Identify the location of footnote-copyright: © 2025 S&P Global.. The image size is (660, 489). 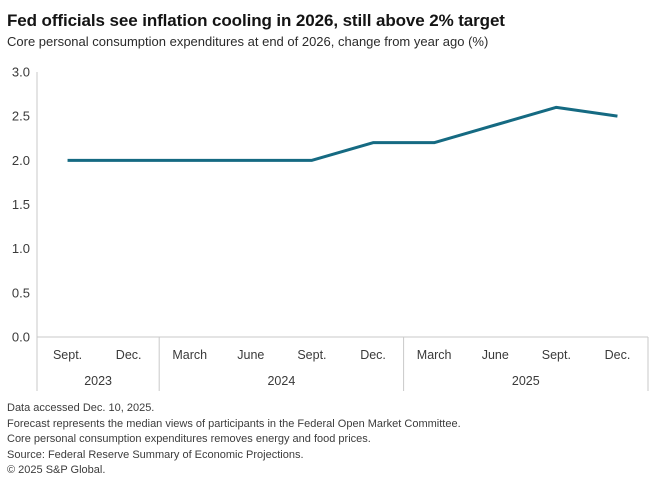
(56, 470).